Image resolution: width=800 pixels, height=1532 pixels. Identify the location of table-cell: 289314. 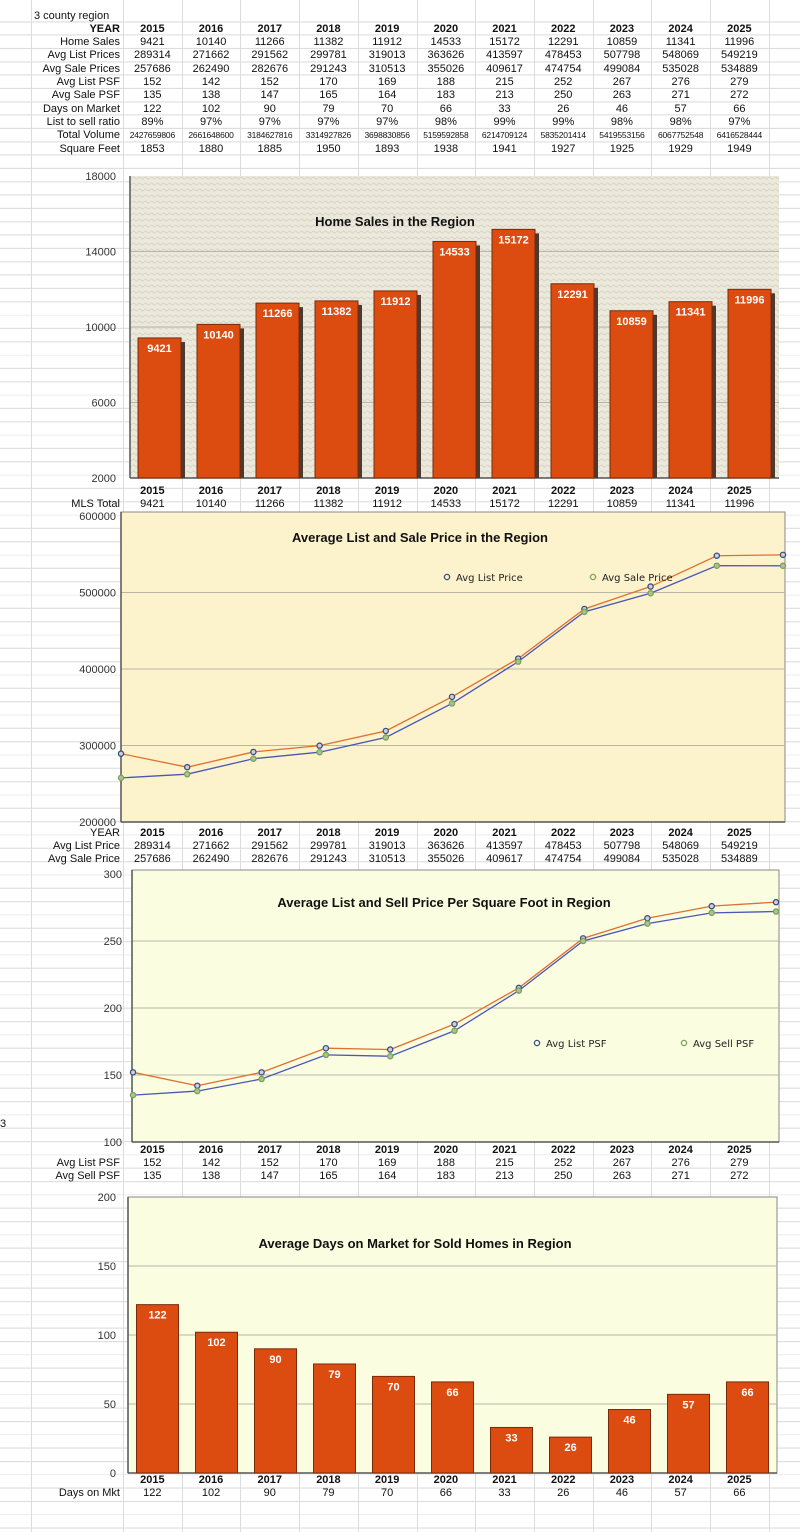
(152, 55).